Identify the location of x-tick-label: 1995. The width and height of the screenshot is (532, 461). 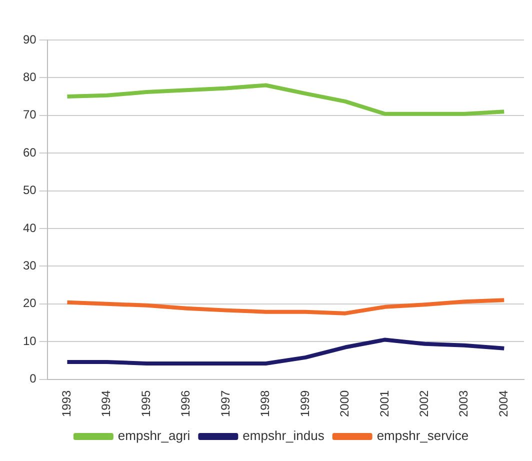
(145, 404).